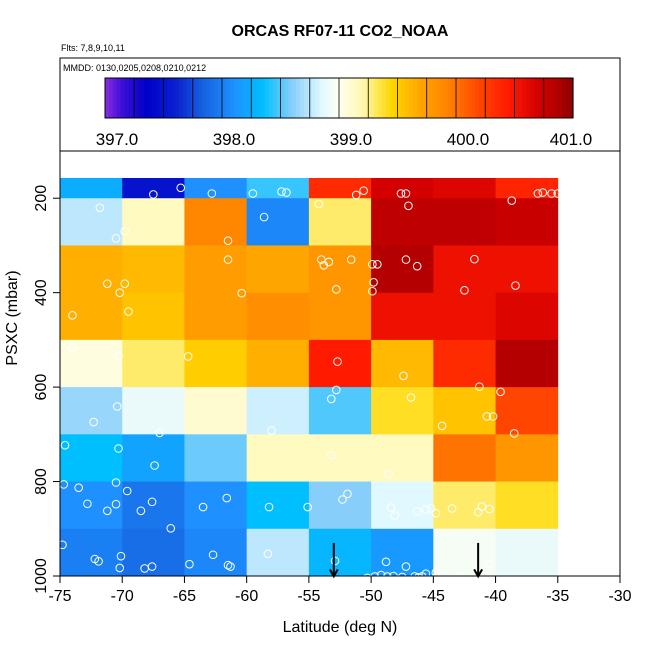  What do you see at coordinates (93, 48) in the screenshot?
I see `flights-subtitle: Flts: 7,8,9,10,11` at bounding box center [93, 48].